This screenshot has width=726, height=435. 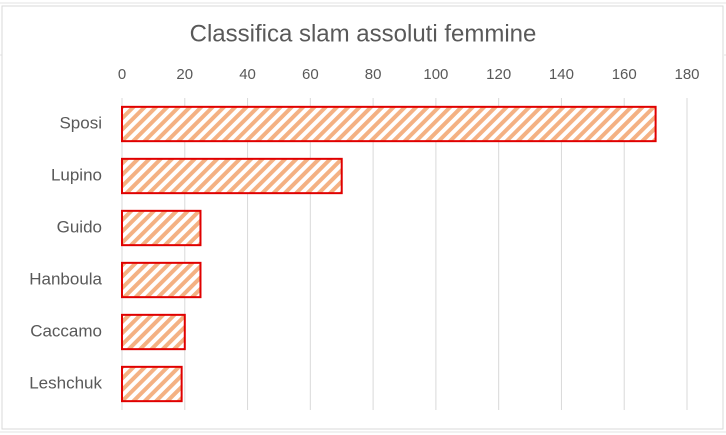 I want to click on x-tick-label: 0, so click(x=122, y=74).